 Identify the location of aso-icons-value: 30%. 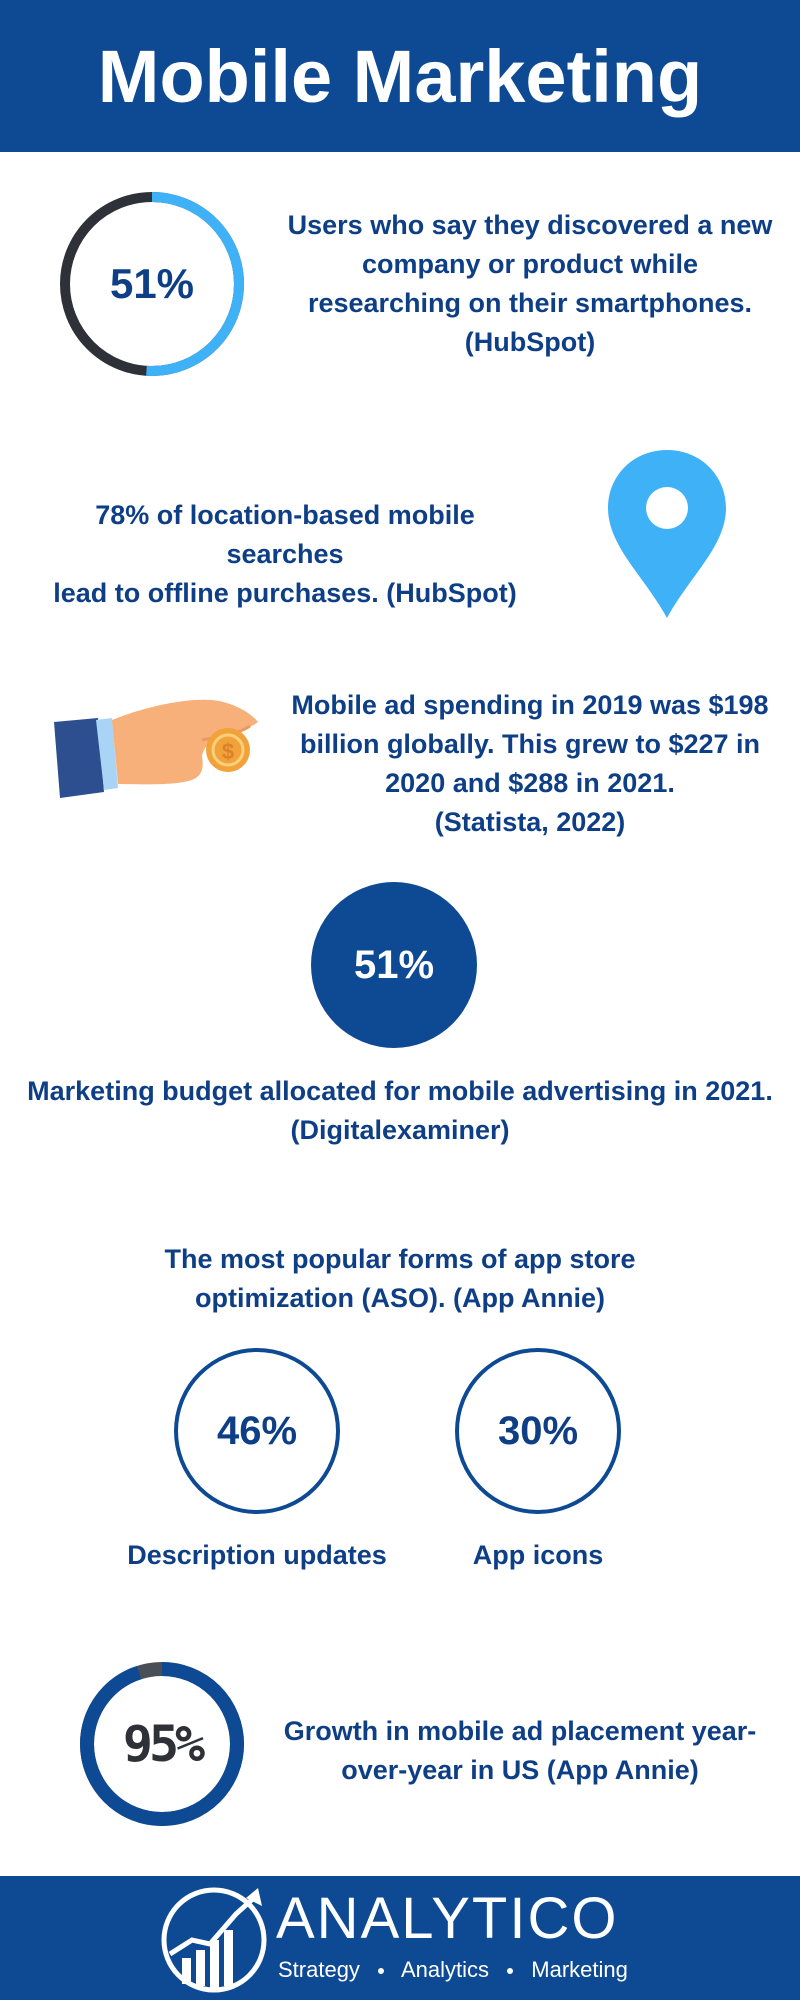
(538, 1430).